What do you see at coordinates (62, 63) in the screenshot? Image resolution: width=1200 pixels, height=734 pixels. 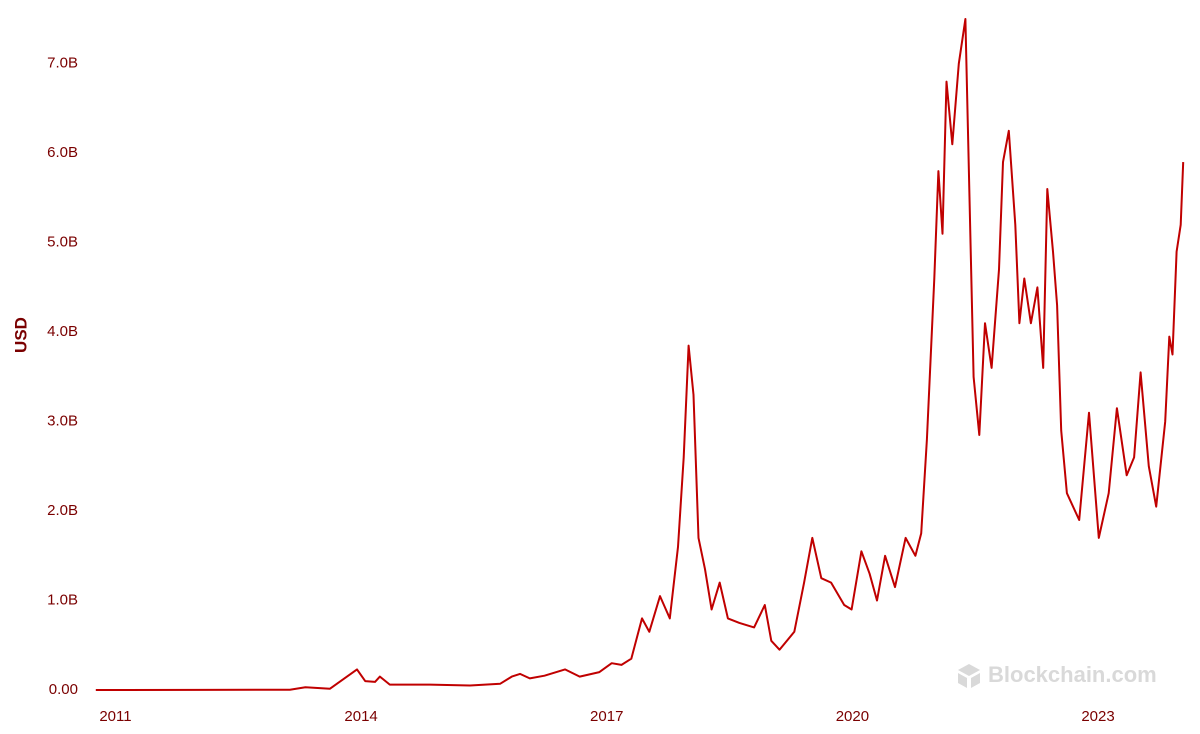 I see `y-tick-label: 7.0B` at bounding box center [62, 63].